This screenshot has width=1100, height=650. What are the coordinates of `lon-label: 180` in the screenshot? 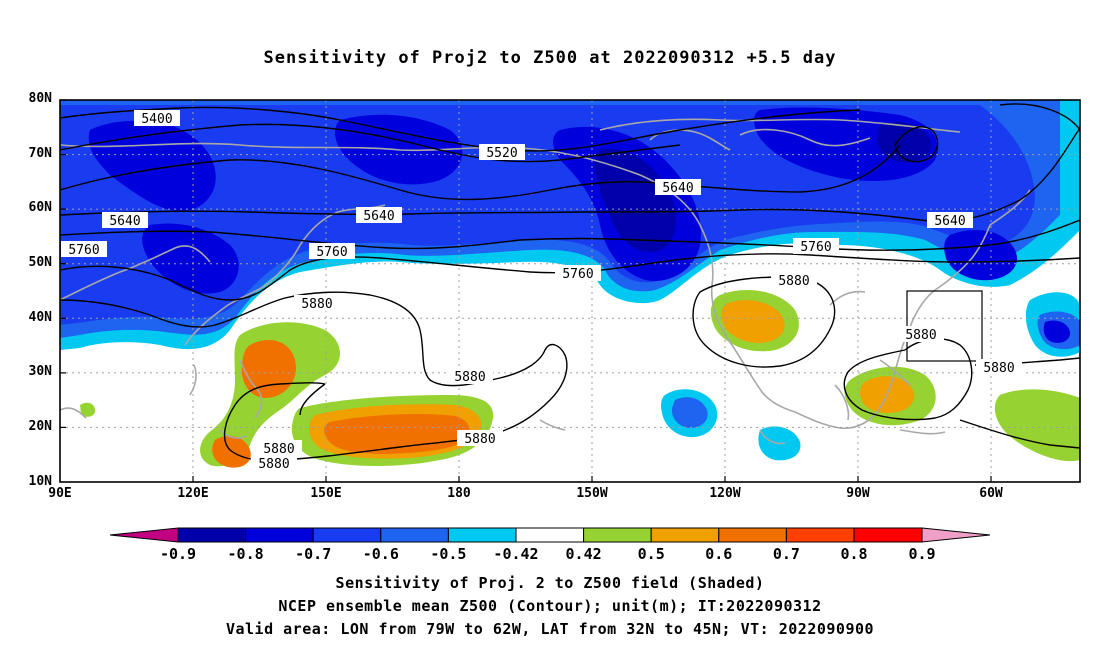 It's located at (459, 493).